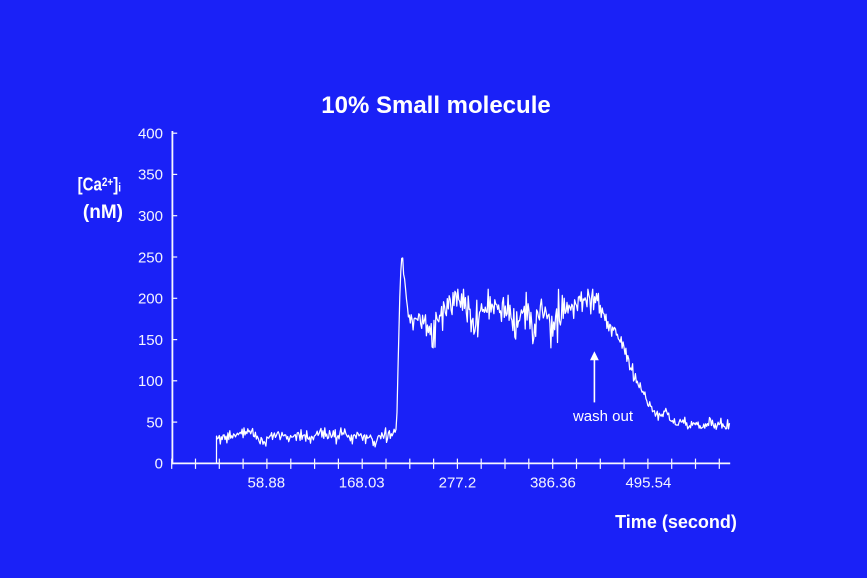  Describe the element at coordinates (648, 483) in the screenshot. I see `svg-text: 495.54` at that location.